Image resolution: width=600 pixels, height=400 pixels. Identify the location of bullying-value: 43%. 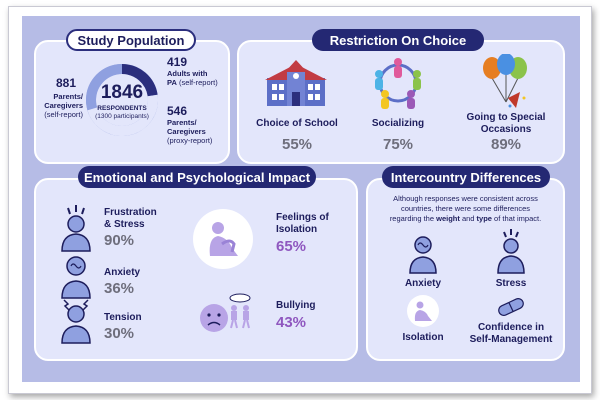
(291, 322).